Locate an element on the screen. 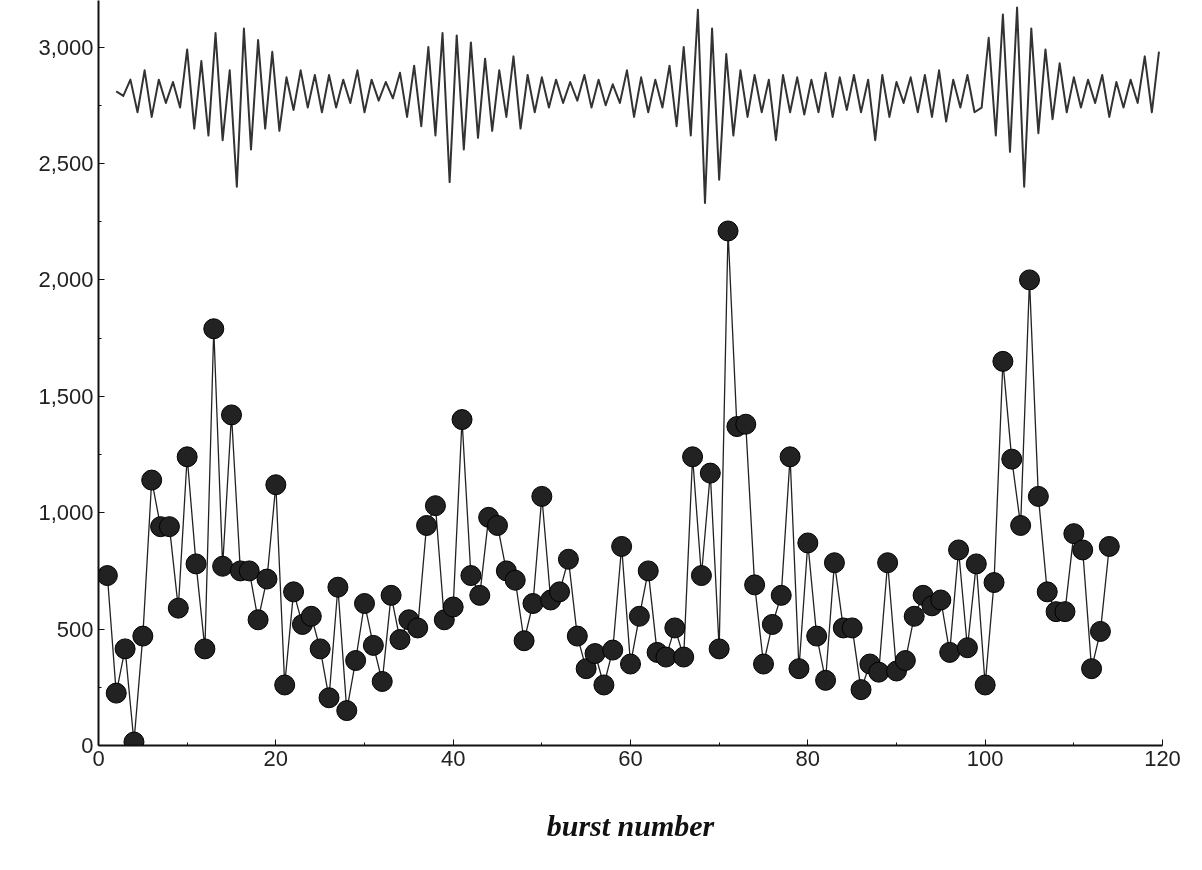  y-tick-label: 1,500 is located at coordinates (66, 396).